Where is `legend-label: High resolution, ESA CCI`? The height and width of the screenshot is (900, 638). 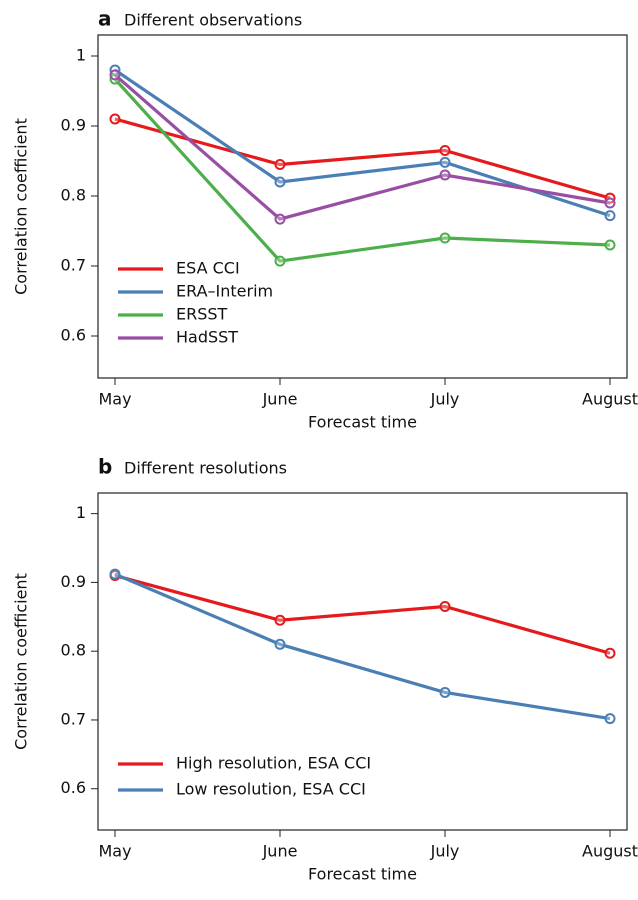
legend-label: High resolution, ESA CCI is located at coordinates (273, 763).